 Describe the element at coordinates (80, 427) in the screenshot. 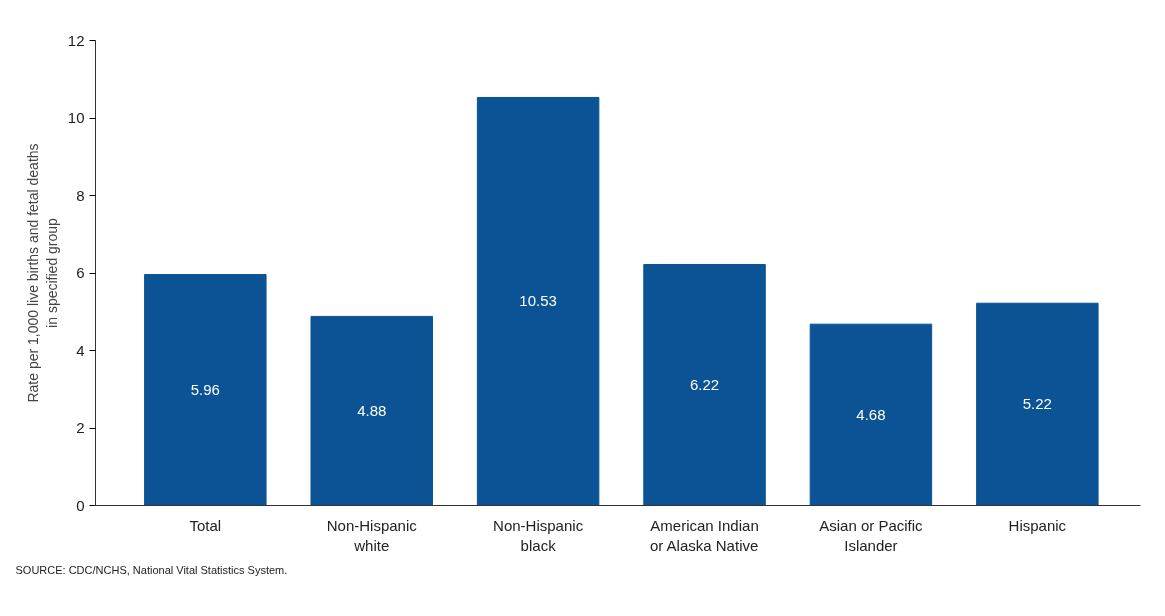

I see `y-tick-label: 2` at that location.